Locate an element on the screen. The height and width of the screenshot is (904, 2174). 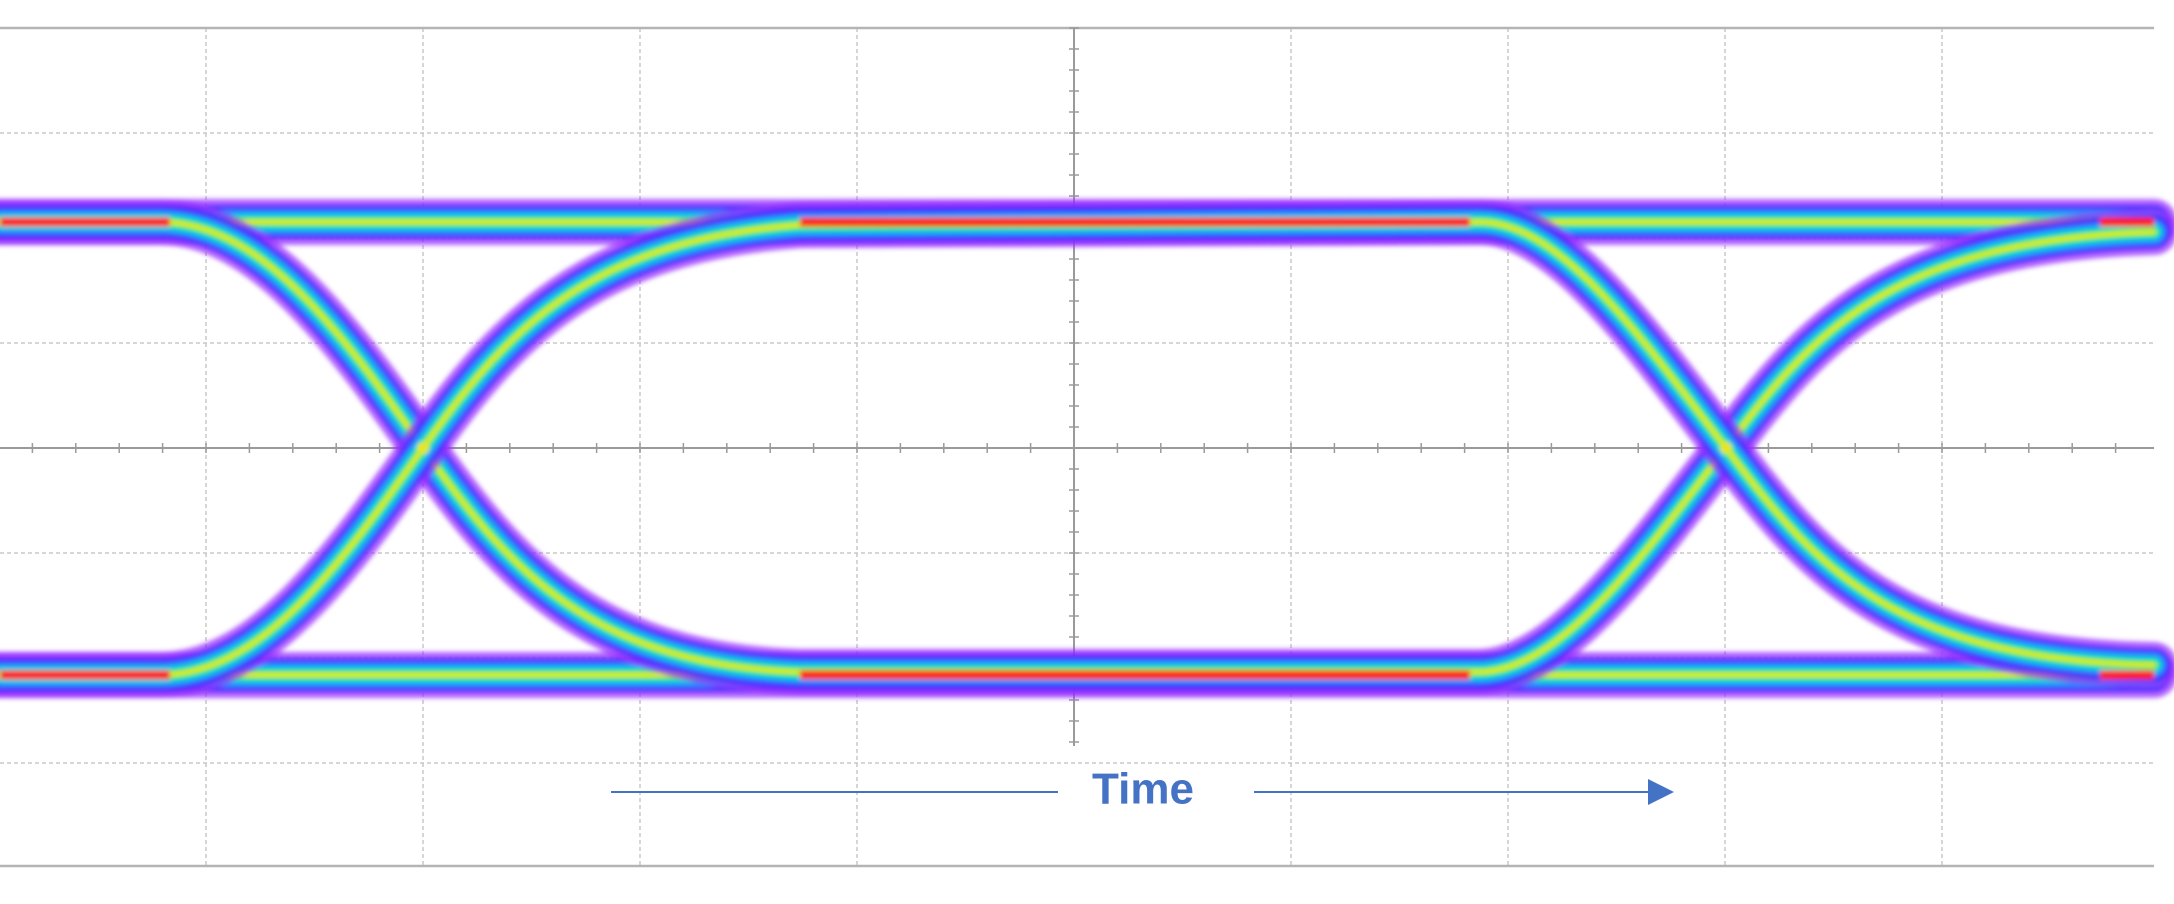
time-arrow: Time is located at coordinates (1142, 789).